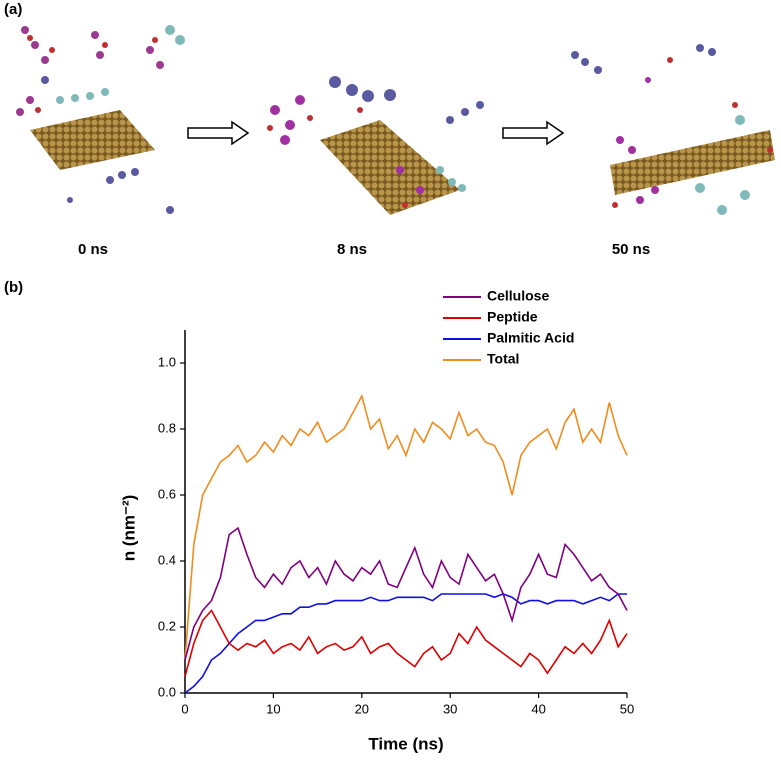 The height and width of the screenshot is (763, 781). I want to click on y-tick-label: 0.2, so click(167, 625).